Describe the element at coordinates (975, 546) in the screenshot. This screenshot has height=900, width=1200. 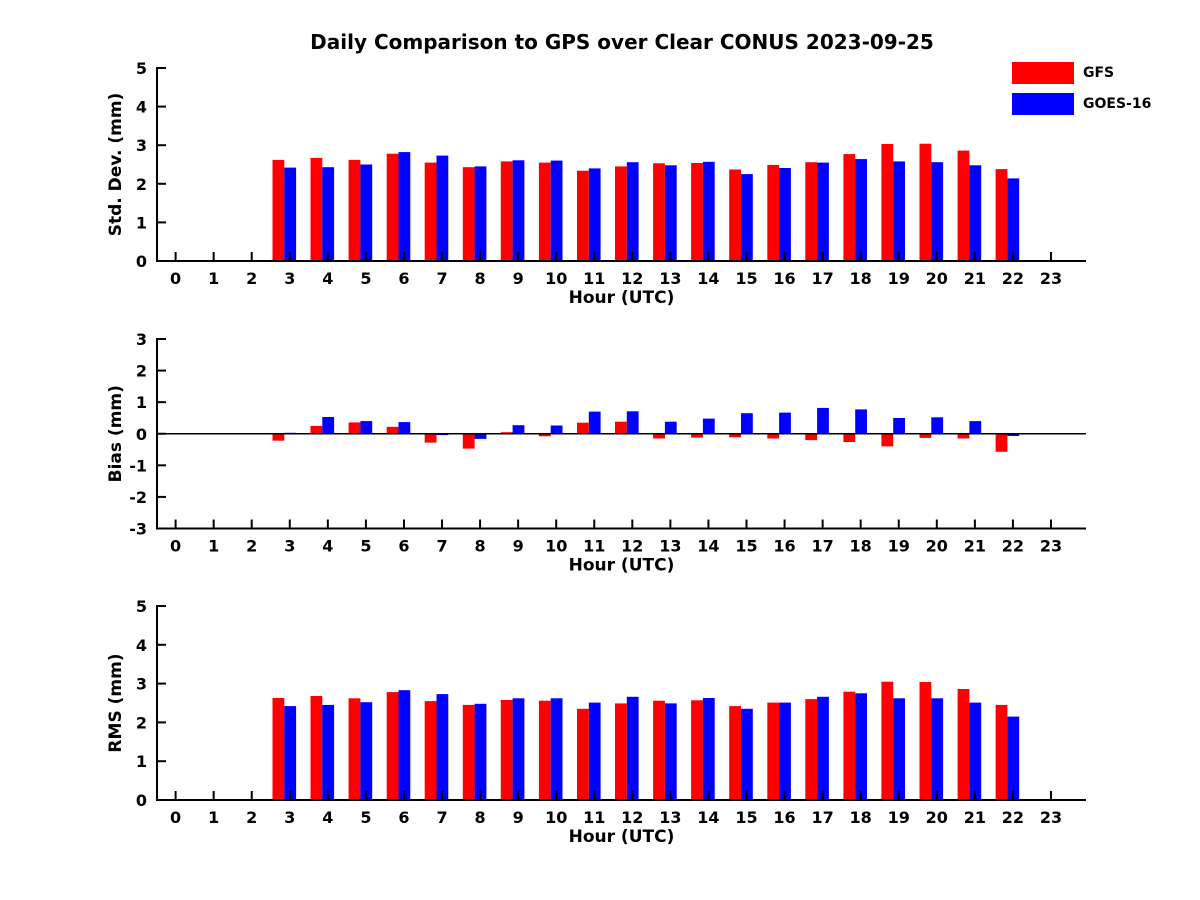
I see `svg-text: 21` at that location.